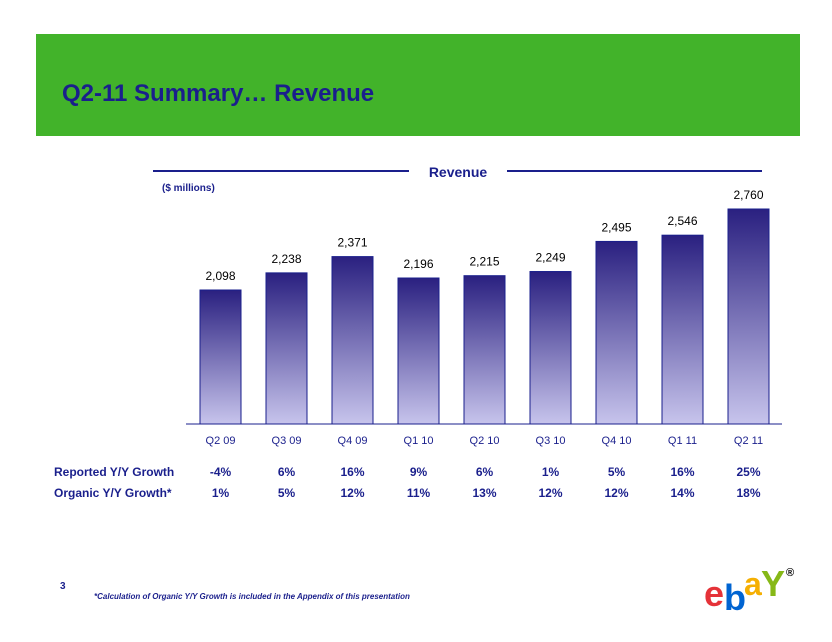  What do you see at coordinates (188, 188) in the screenshot?
I see `chart-units-label: ($ millions)` at bounding box center [188, 188].